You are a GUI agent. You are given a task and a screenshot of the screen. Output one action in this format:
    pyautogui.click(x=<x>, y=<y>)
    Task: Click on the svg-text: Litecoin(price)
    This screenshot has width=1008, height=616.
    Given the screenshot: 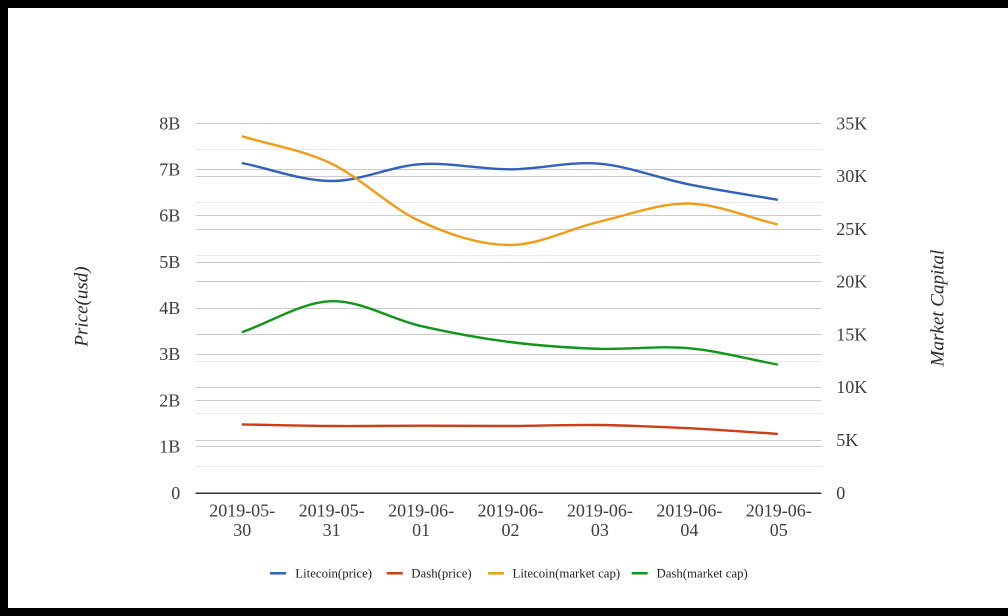 What is the action you would take?
    pyautogui.click(x=333, y=574)
    